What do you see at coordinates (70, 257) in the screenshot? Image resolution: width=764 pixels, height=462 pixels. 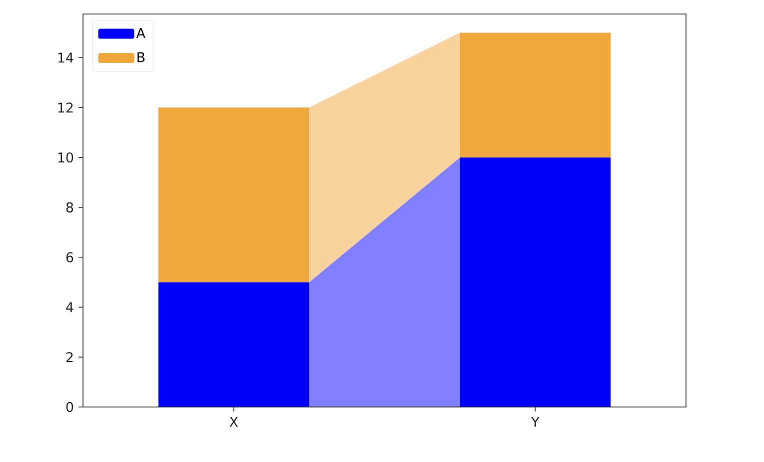 I see `y-tick-label: 6` at bounding box center [70, 257].